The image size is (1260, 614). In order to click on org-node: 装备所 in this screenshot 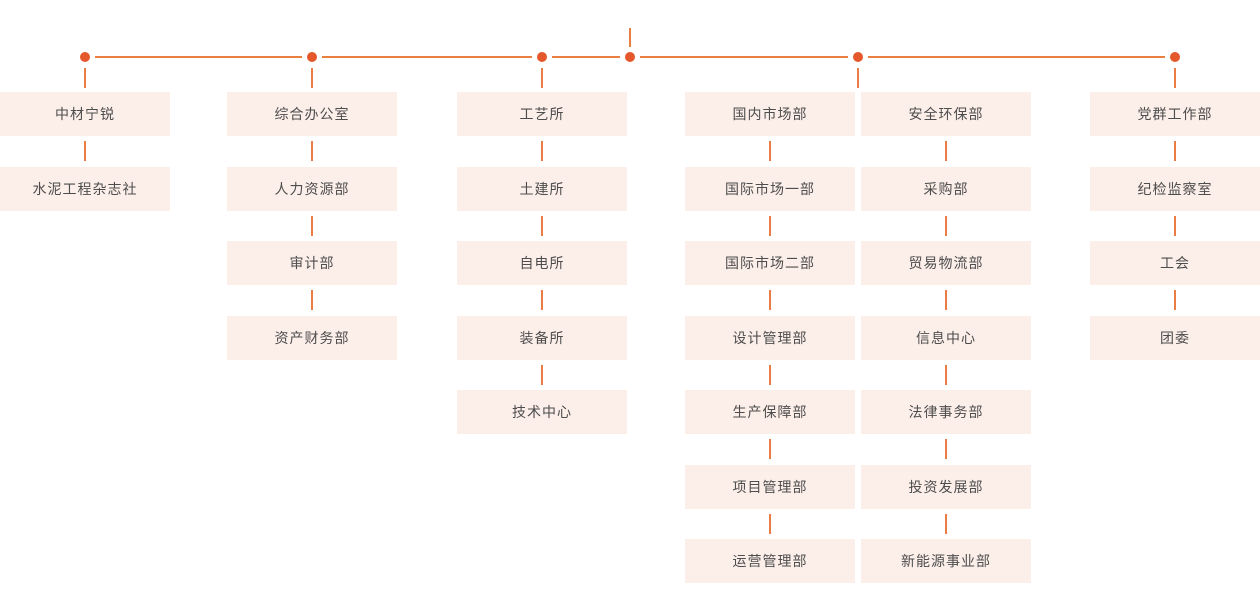, I will do `click(542, 325)`.